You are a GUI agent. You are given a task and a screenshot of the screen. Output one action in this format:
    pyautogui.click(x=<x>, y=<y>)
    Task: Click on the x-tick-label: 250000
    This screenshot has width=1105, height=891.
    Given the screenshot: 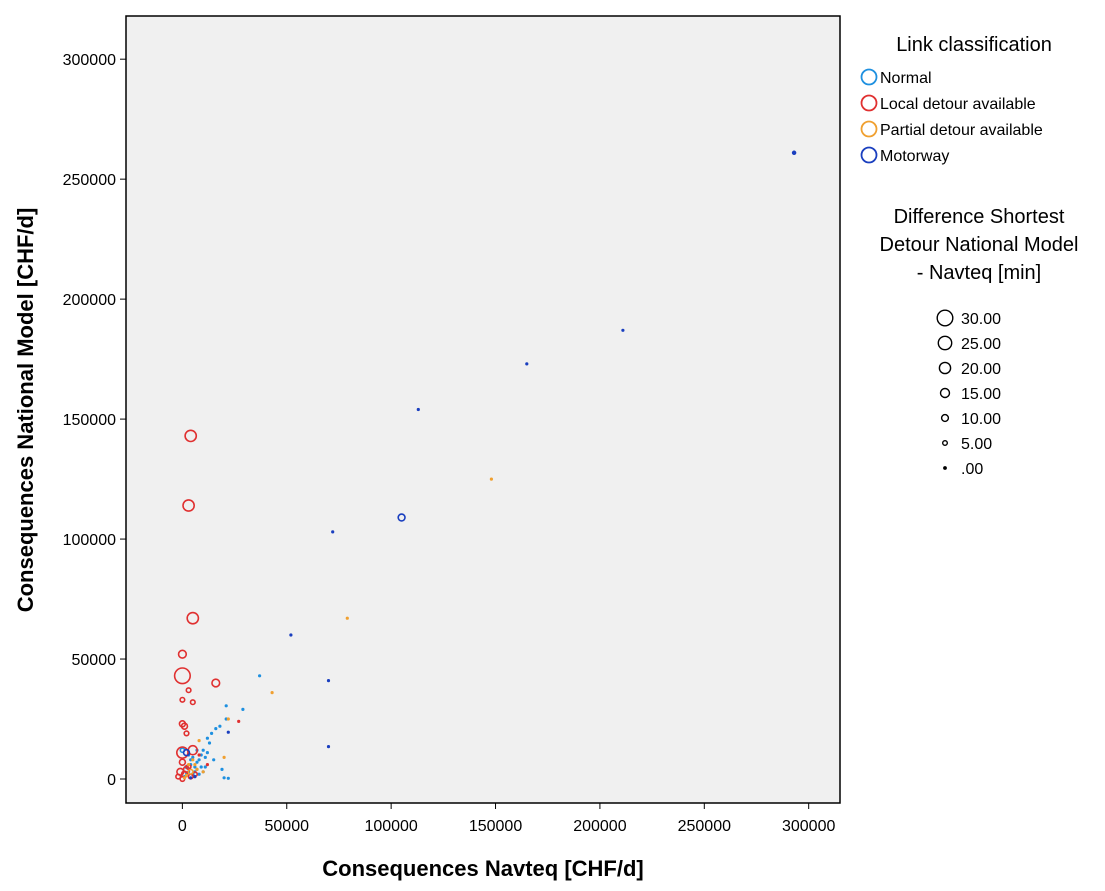 What is the action you would take?
    pyautogui.click(x=704, y=826)
    